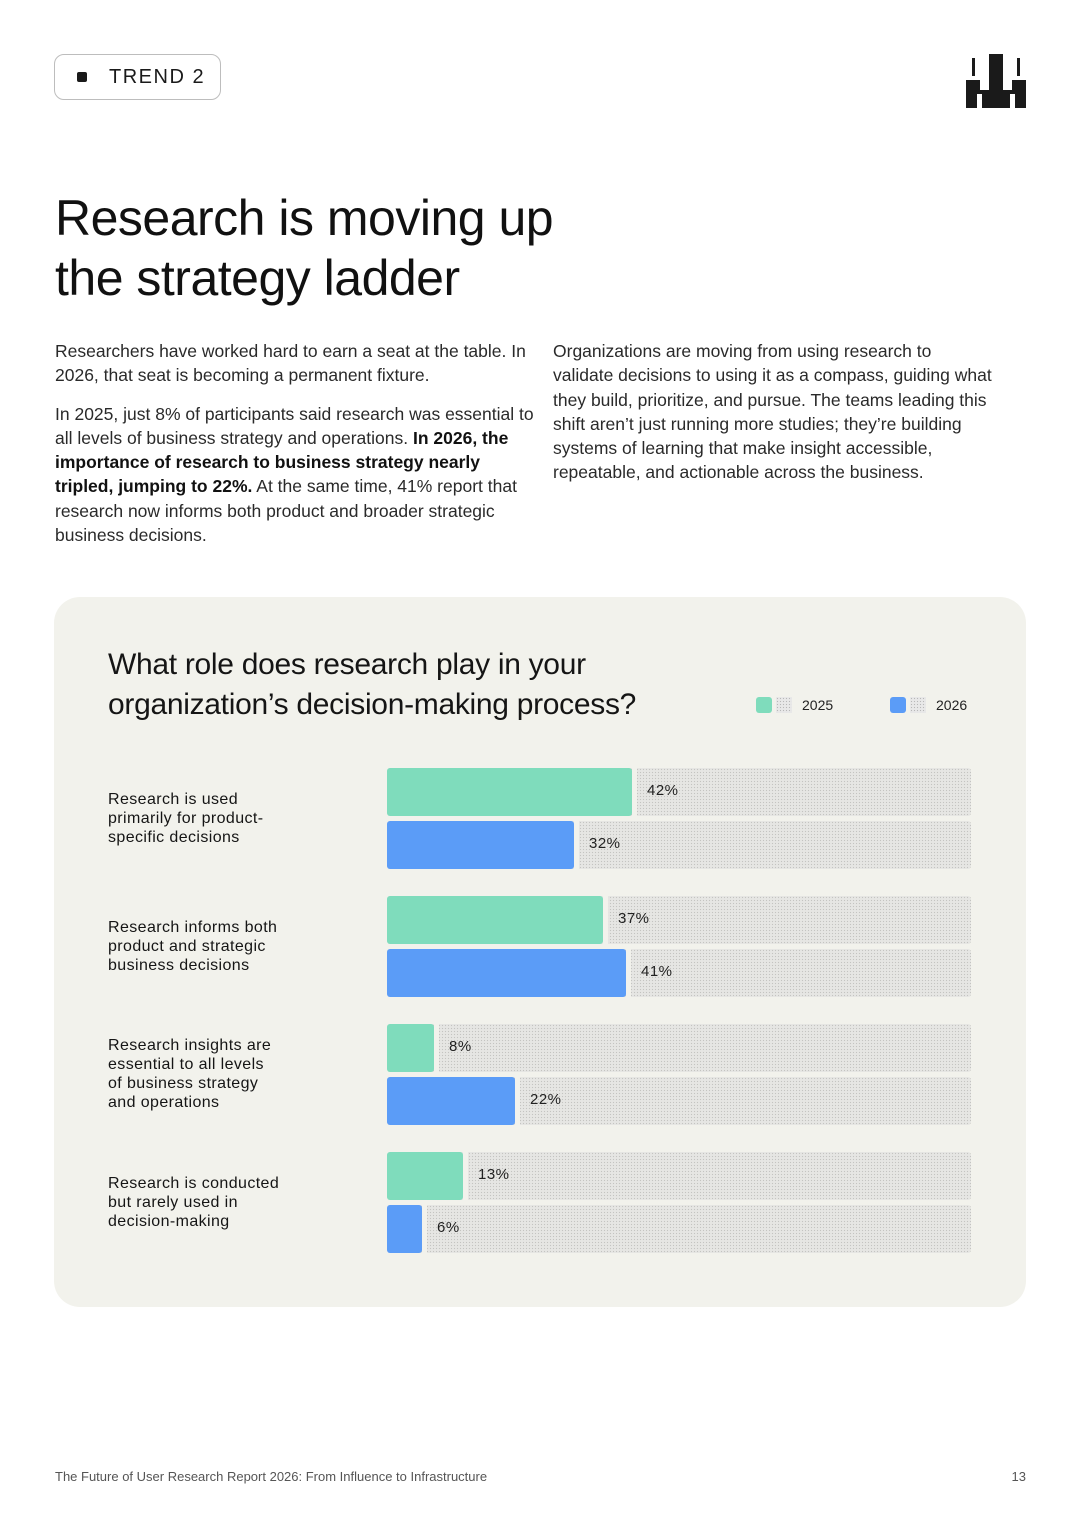 The image size is (1080, 1527). What do you see at coordinates (460, 1046) in the screenshot?
I see `data-label: 8%` at bounding box center [460, 1046].